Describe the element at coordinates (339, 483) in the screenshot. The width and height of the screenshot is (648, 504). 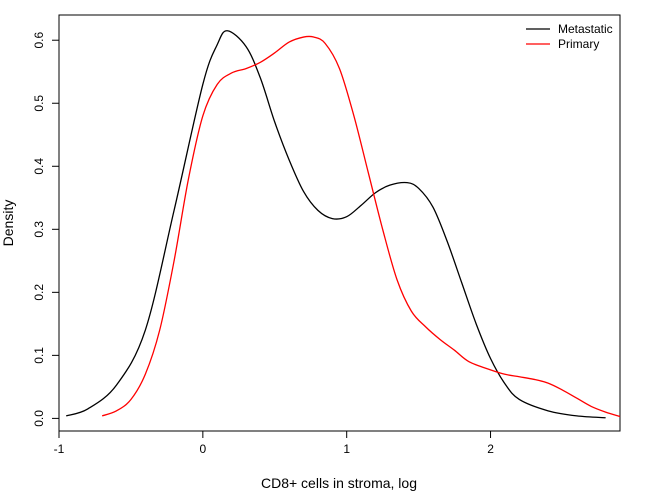
I see `x-axis-title: CD8+ cells in stroma, log` at that location.